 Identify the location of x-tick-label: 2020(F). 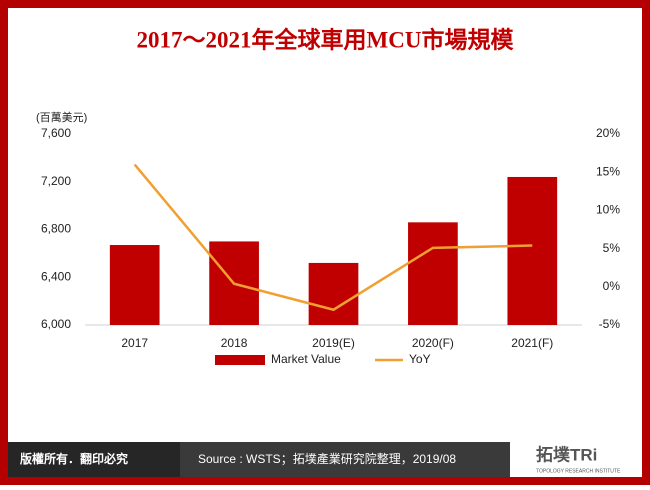
(433, 343).